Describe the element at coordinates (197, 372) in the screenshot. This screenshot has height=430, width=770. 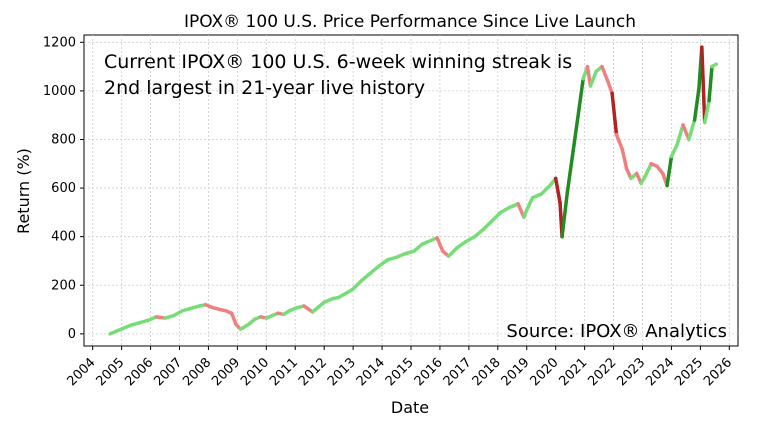
I see `x-tick-label: 2008` at that location.